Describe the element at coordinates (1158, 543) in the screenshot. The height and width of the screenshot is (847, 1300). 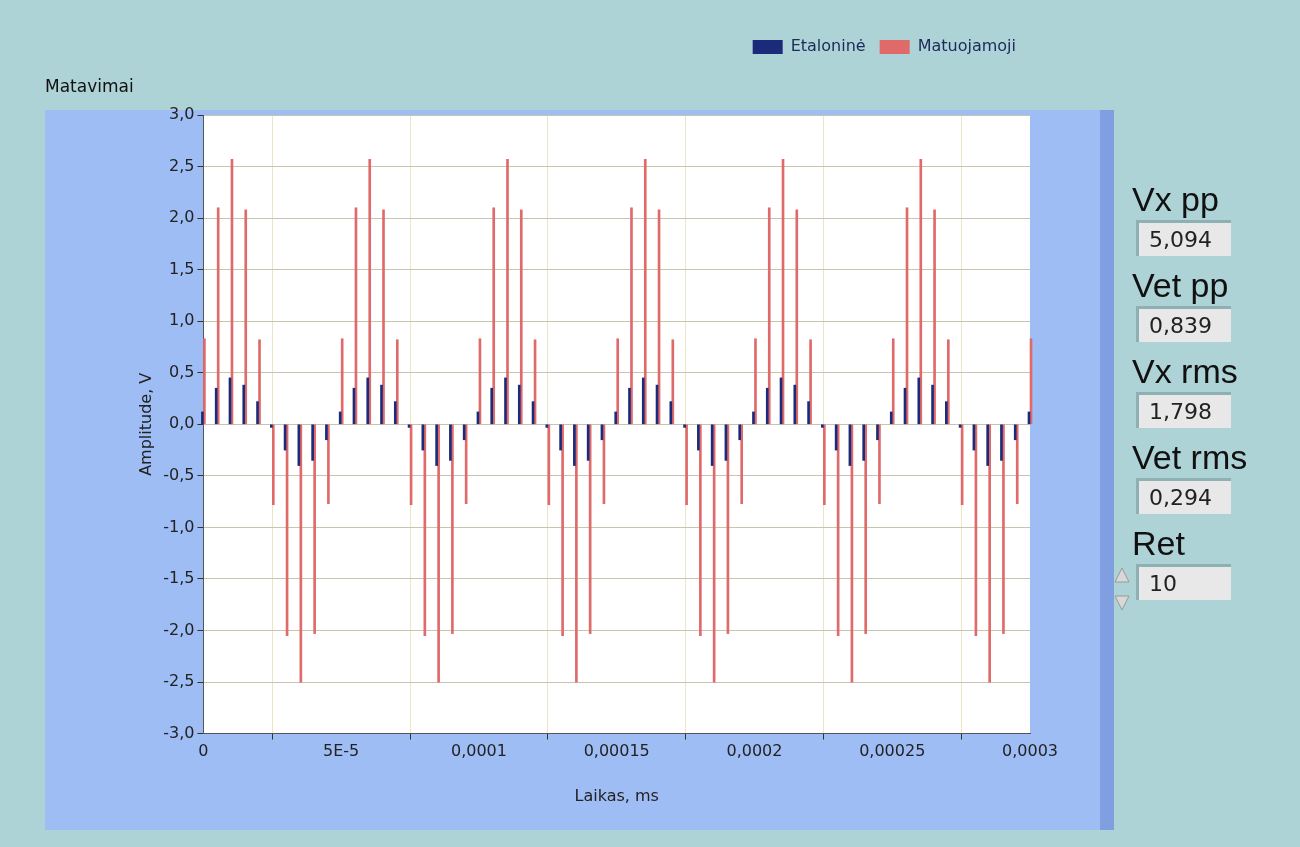
I see `text: Ret` at that location.